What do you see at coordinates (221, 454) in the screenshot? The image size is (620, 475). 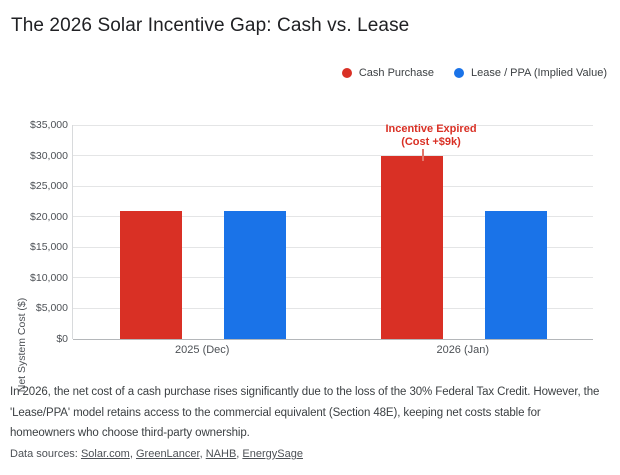 I see `source-link-nahb: NAHB` at bounding box center [221, 454].